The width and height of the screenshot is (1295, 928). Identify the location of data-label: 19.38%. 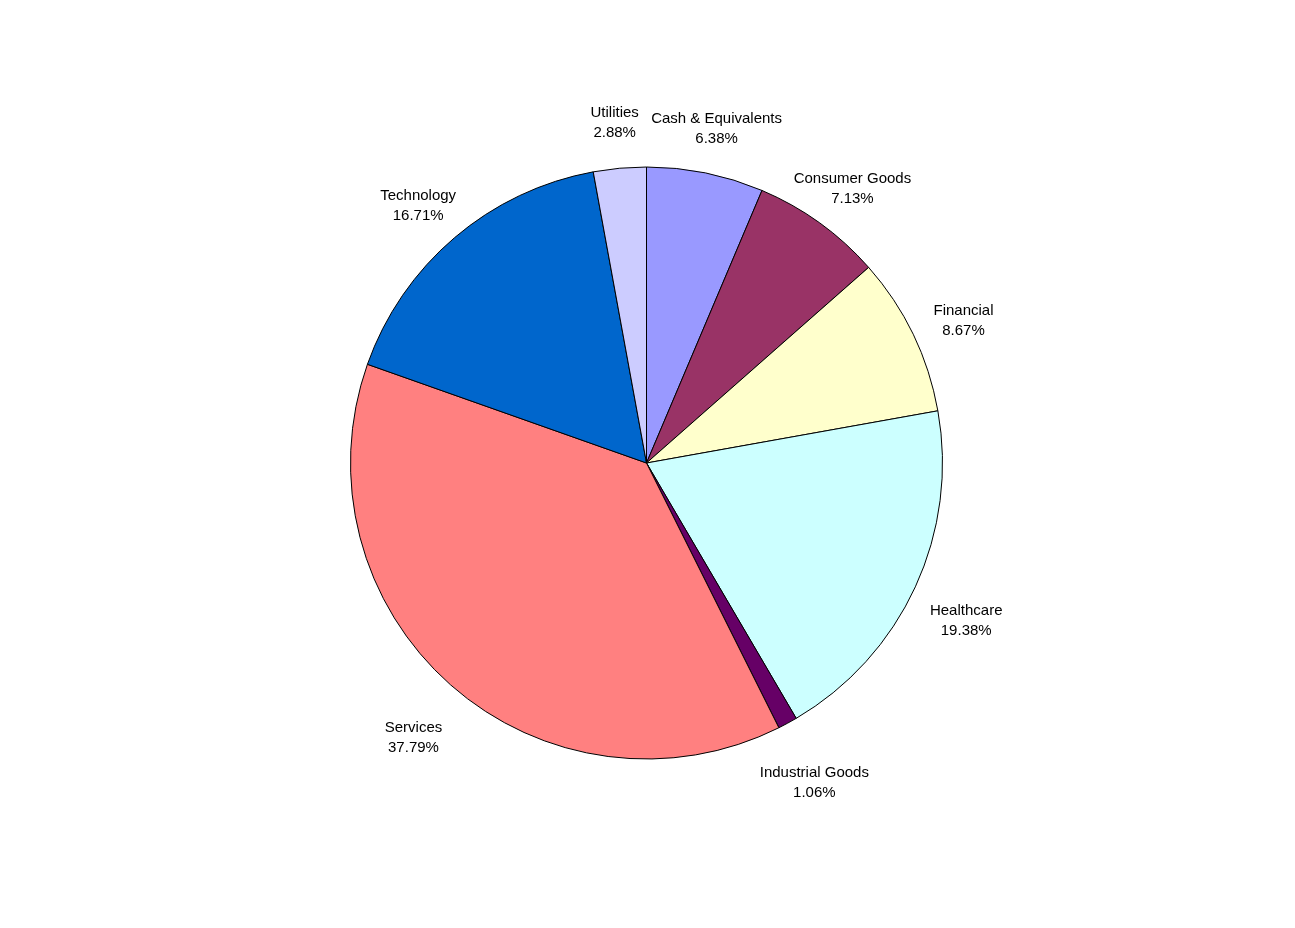
(966, 630).